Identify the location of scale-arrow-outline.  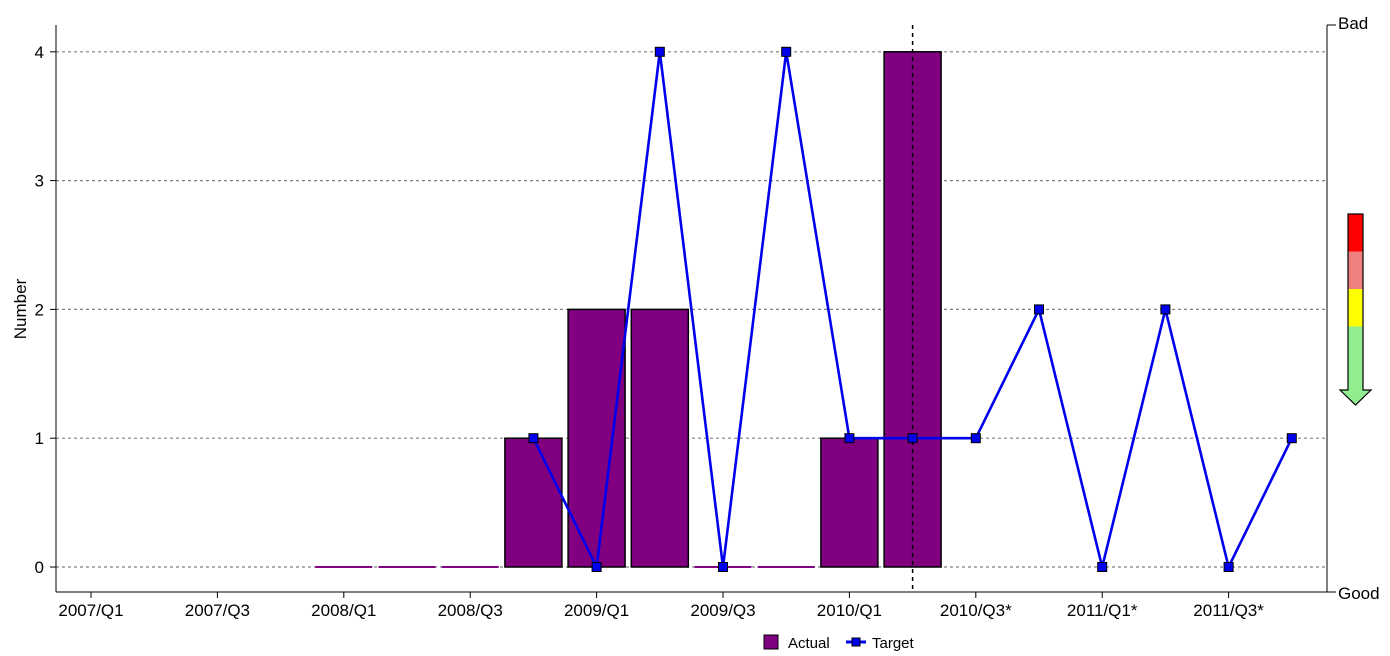
(1355, 309).